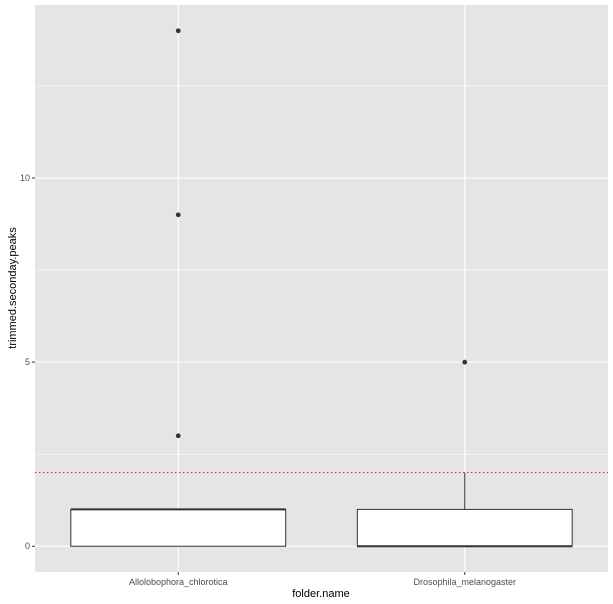 This screenshot has height=604, width=613. I want to click on y-tick-label: 5, so click(27, 362).